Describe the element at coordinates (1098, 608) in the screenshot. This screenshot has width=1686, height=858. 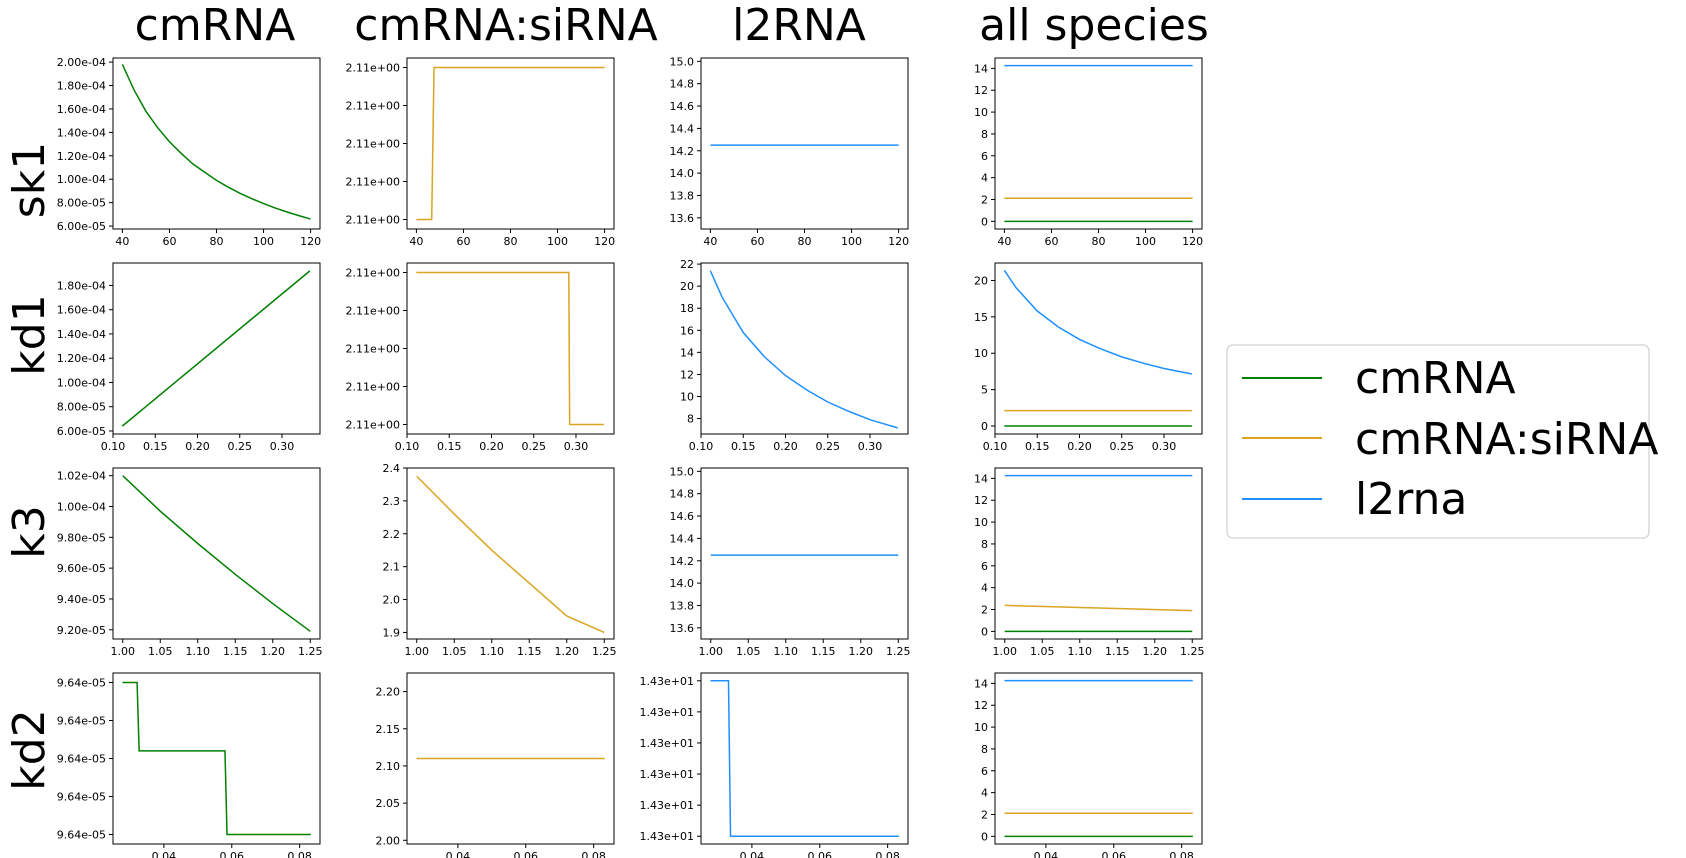
I see `series-line-k3-all-species-cmrna-sirna` at that location.